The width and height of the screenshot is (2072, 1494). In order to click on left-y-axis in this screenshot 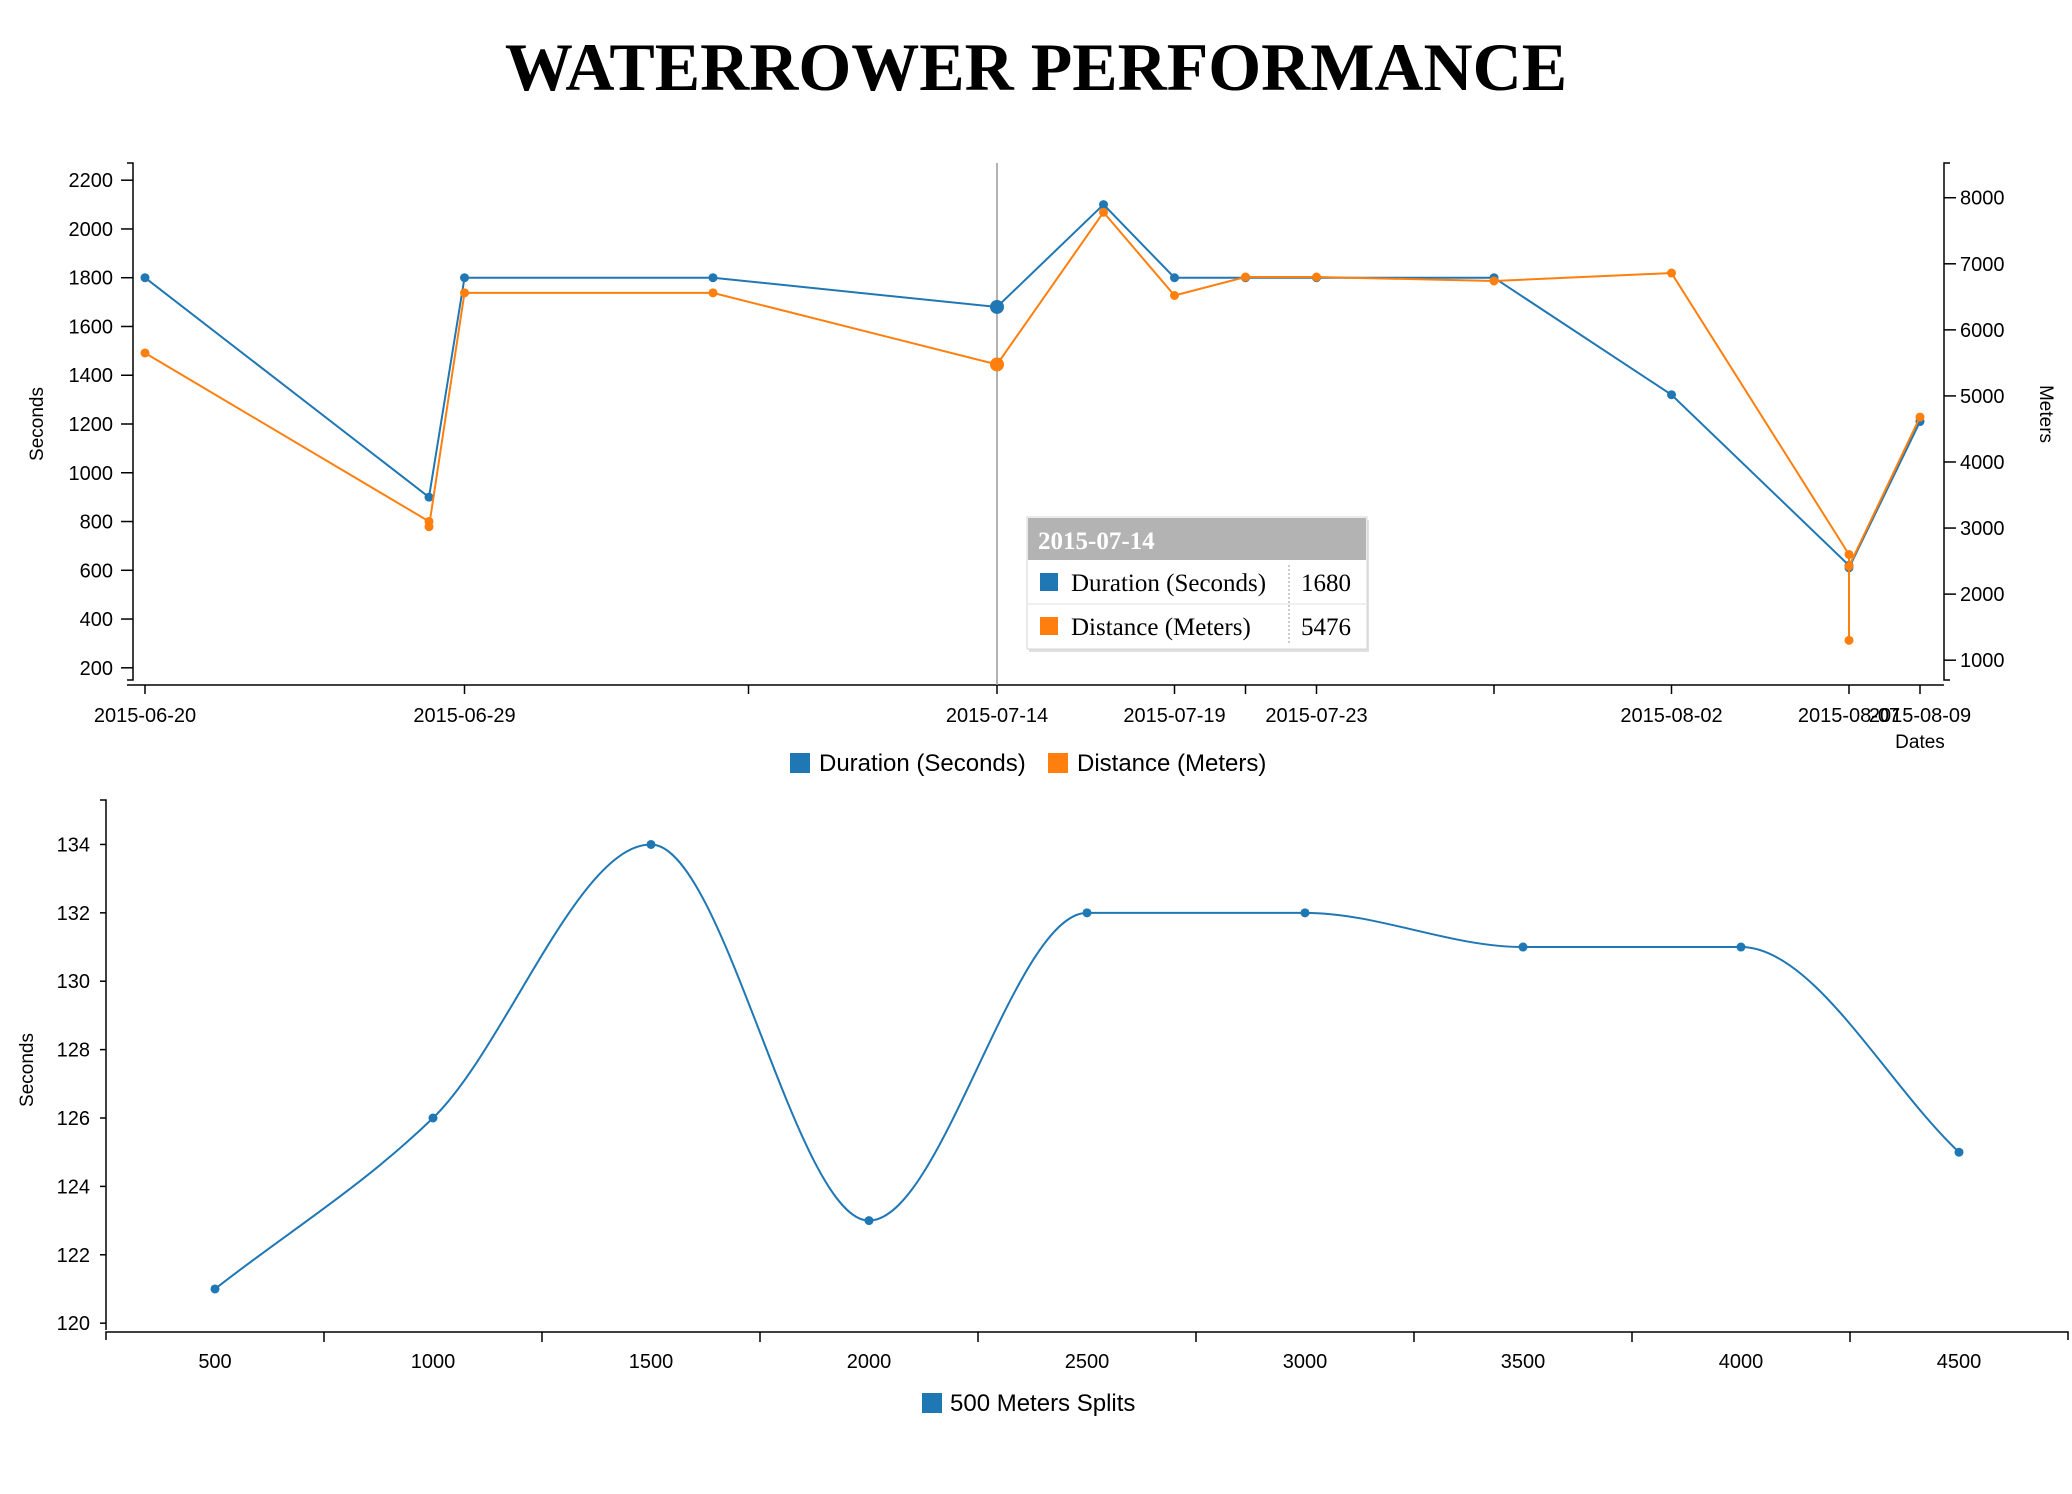, I will do `click(130, 421)`.